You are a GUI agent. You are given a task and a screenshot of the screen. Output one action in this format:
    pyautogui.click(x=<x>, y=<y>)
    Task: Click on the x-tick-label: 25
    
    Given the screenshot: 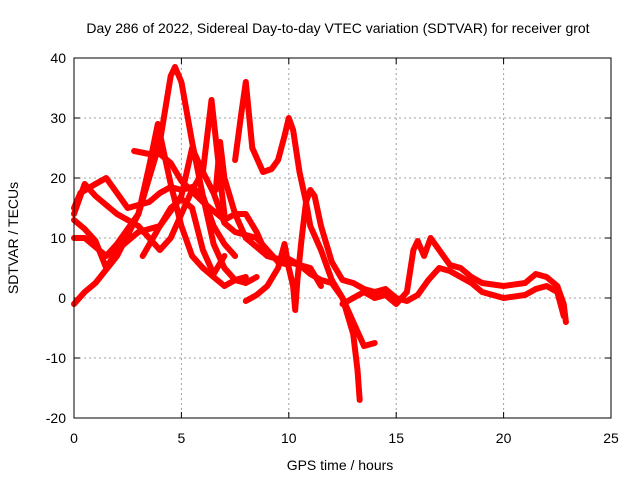 What is the action you would take?
    pyautogui.click(x=611, y=438)
    